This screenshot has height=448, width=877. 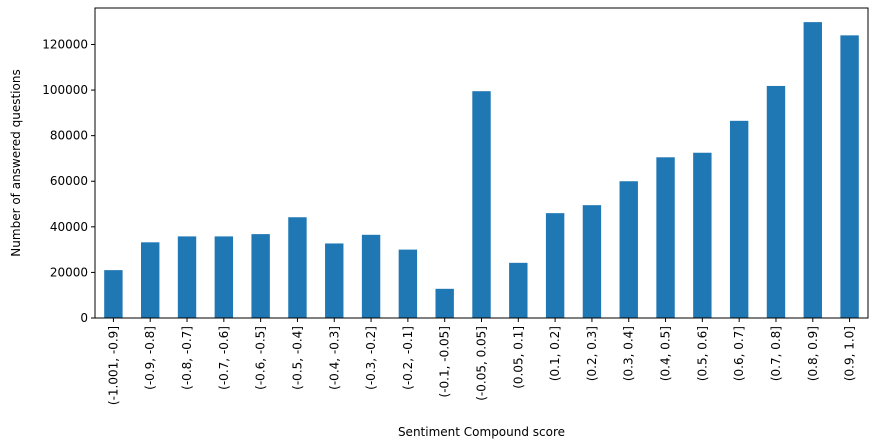 I want to click on x-tick-label: (0.1, 0.2], so click(x=555, y=353).